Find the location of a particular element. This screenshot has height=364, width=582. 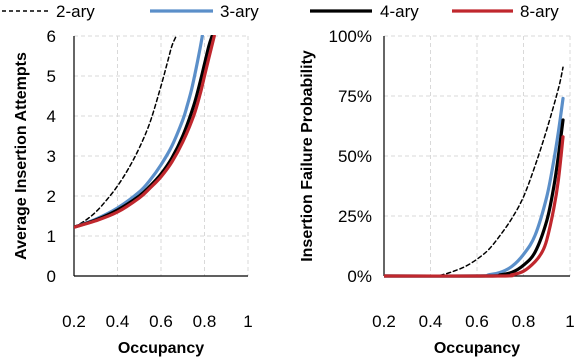

y-tick-label: 0 is located at coordinates (51, 276).